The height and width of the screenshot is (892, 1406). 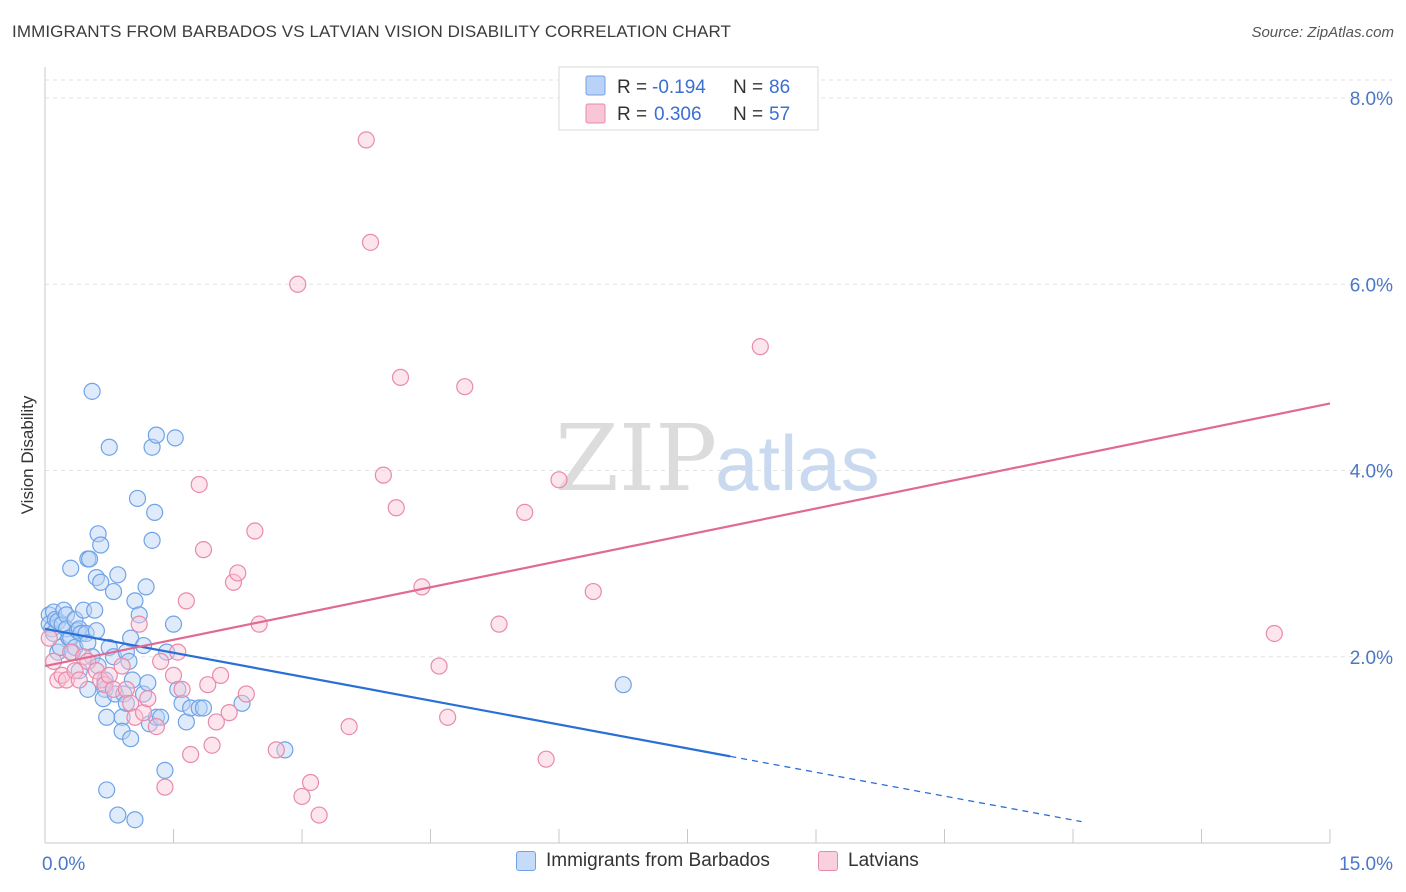 I want to click on legend-label-latvians: Latvians, so click(x=883, y=860).